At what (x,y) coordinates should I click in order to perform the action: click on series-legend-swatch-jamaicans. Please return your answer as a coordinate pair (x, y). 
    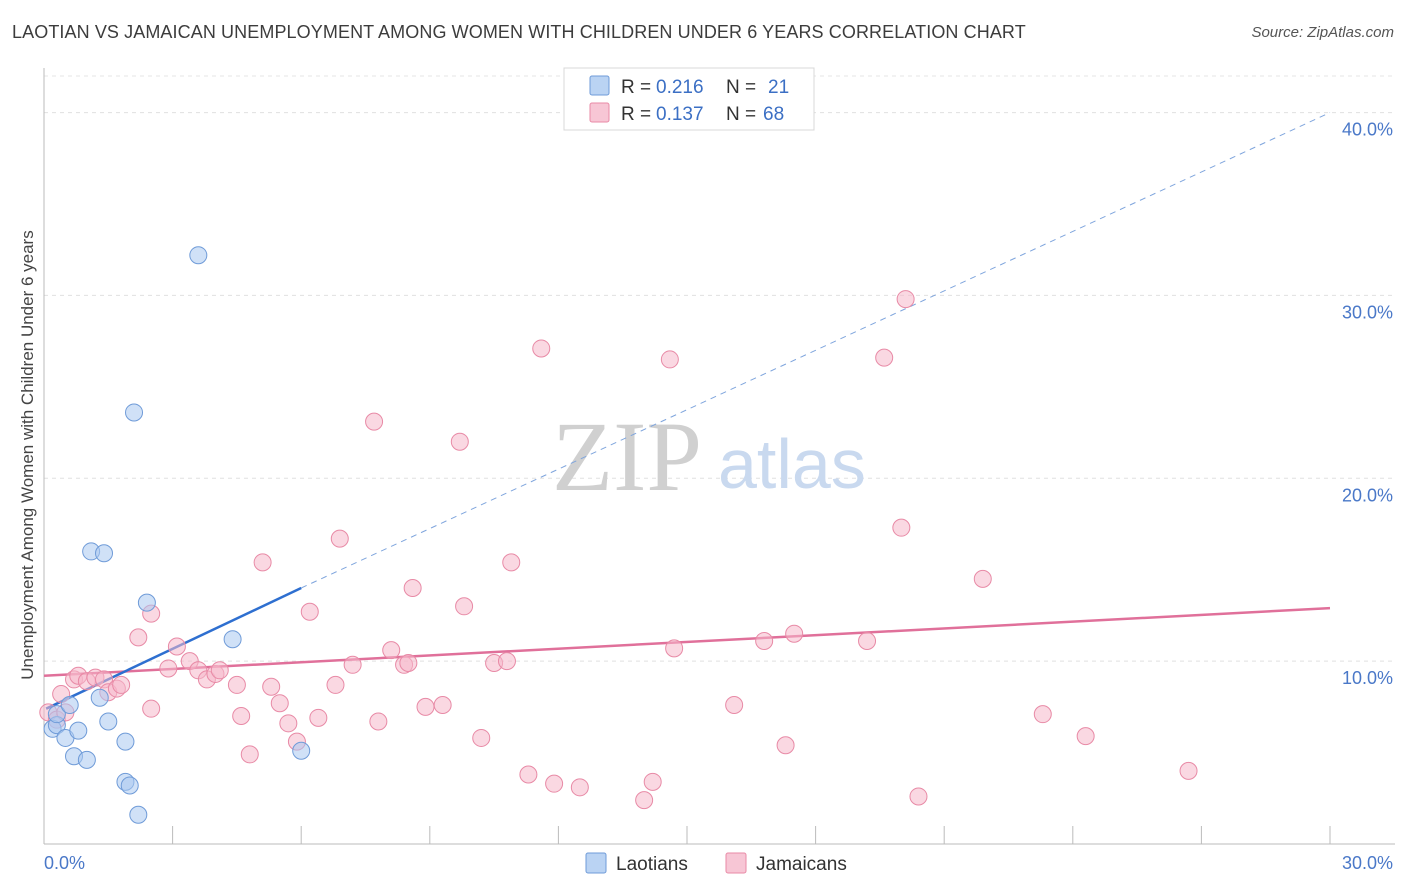
    Looking at the image, I should click on (736, 863).